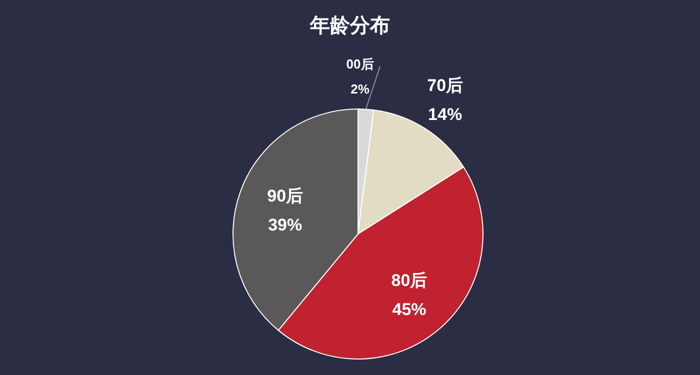 The image size is (700, 375). What do you see at coordinates (409, 280) in the screenshot?
I see `slice-label: 80后` at bounding box center [409, 280].